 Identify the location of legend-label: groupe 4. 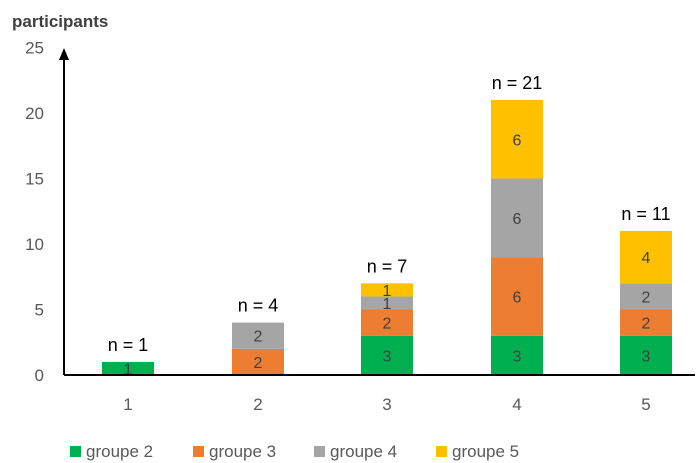
(363, 451).